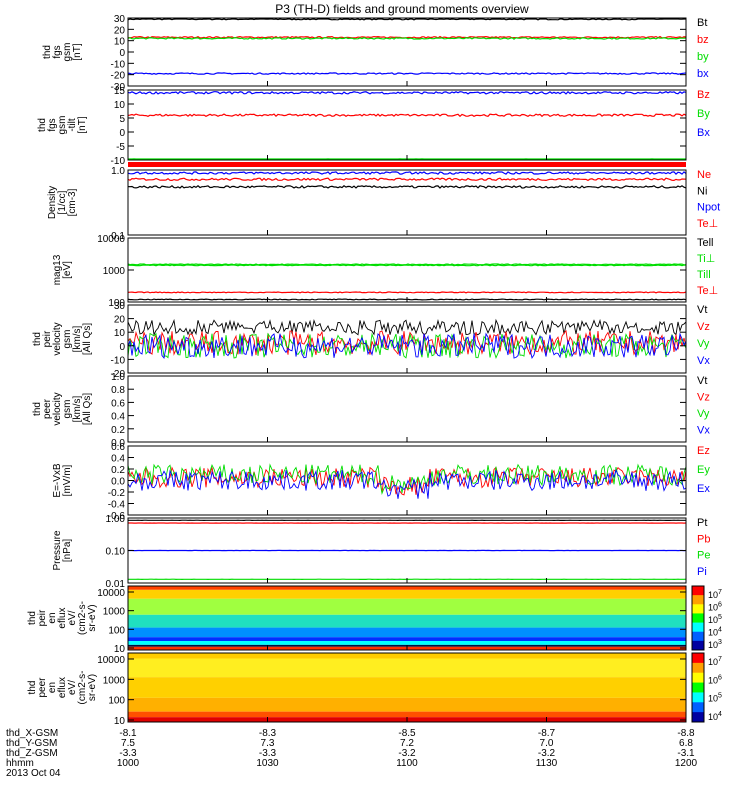 The height and width of the screenshot is (800, 750). I want to click on ephemeris-value: -3.1, so click(686, 753).